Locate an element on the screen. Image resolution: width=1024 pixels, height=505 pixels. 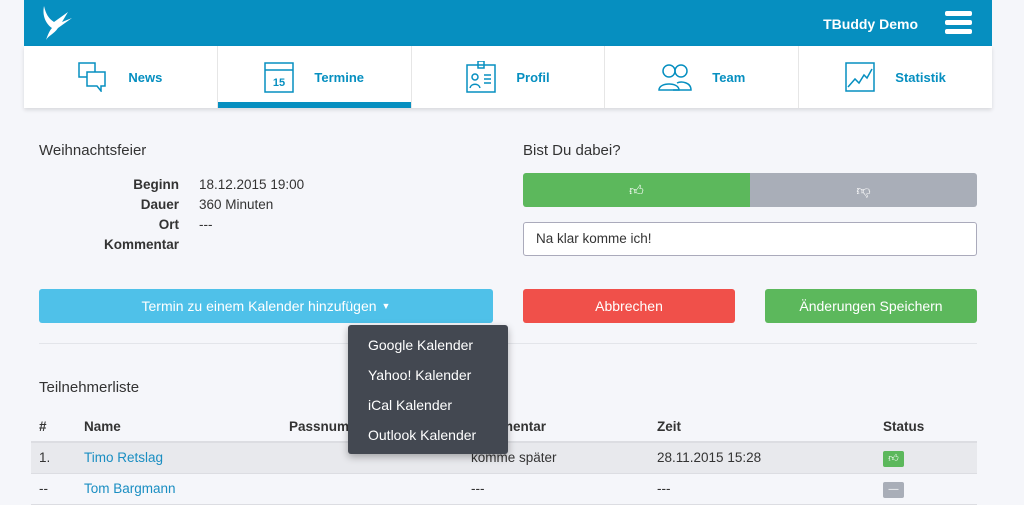
column-header: Zeit is located at coordinates (762, 427).